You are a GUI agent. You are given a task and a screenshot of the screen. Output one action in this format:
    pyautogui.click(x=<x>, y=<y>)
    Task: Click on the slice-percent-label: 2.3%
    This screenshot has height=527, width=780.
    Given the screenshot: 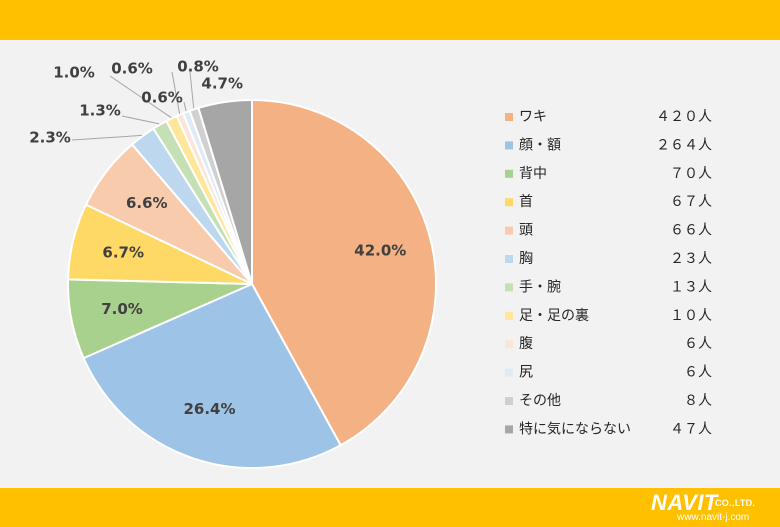 What is the action you would take?
    pyautogui.click(x=50, y=138)
    